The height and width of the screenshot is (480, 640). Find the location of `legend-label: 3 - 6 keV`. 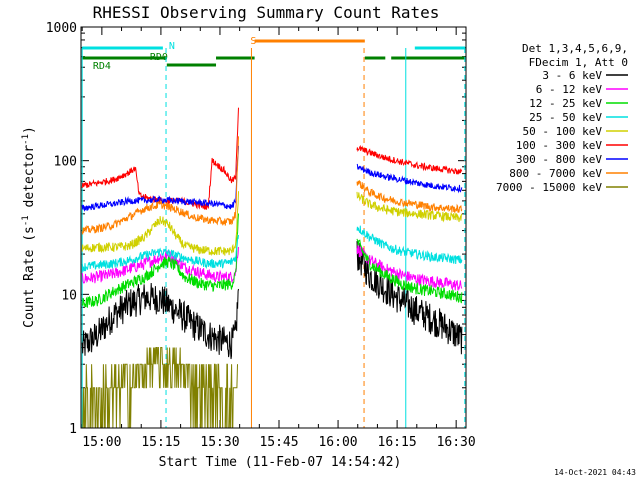

legend-label: 3 - 6 keV is located at coordinates (572, 75).